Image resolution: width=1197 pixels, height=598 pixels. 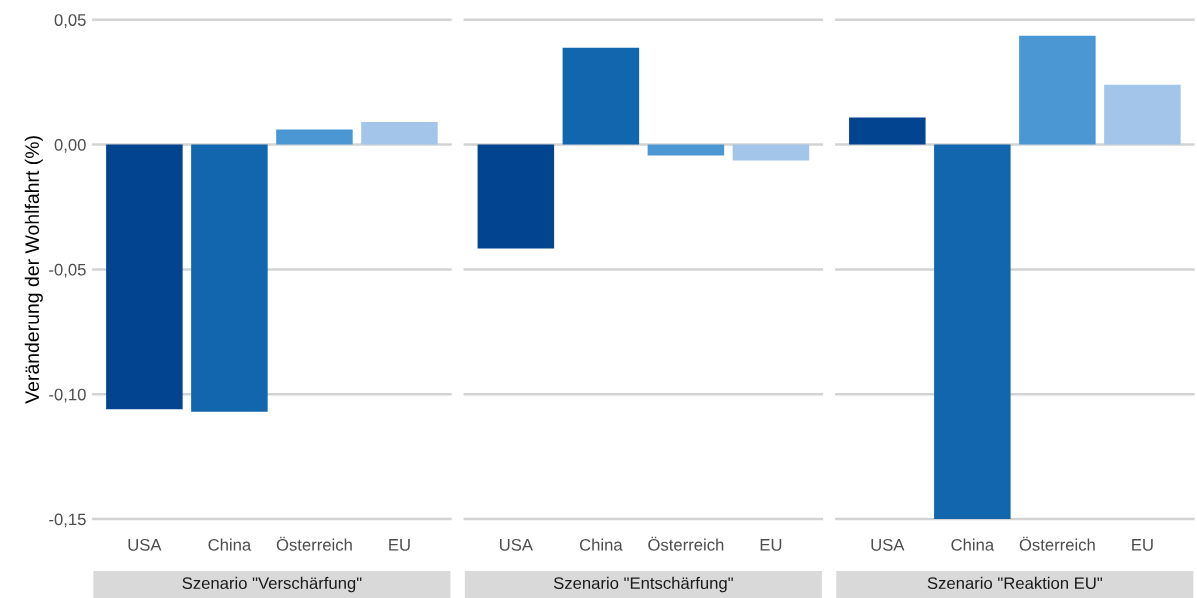 I want to click on y-tick-label: -0,15, so click(x=67, y=520).